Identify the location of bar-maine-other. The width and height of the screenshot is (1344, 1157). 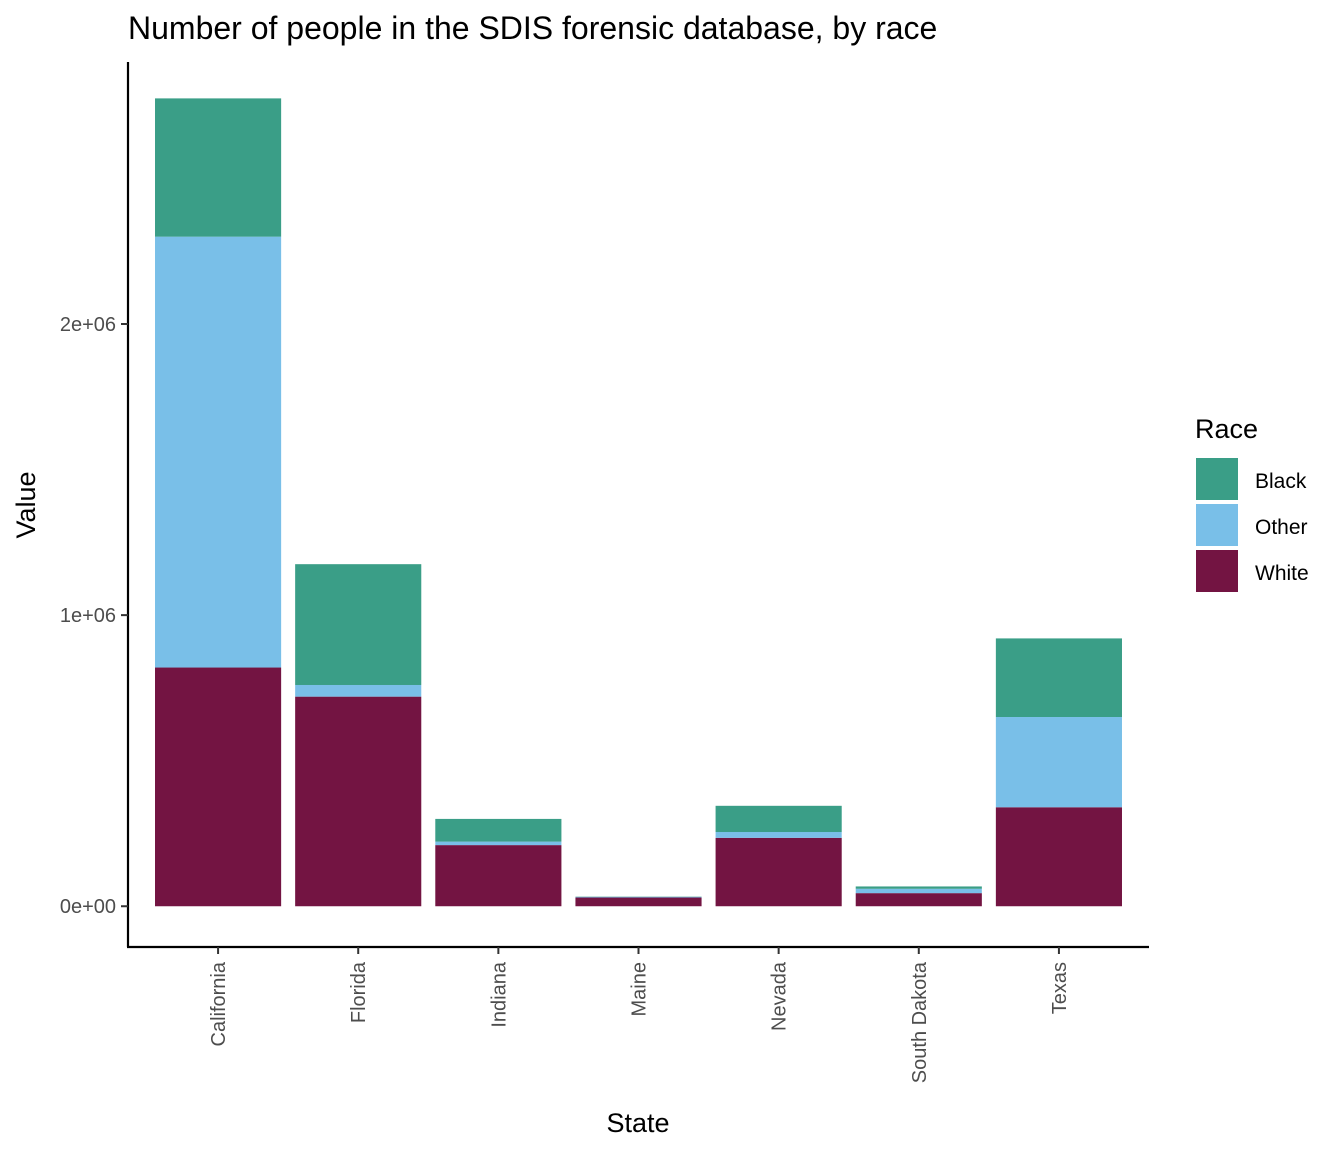
(638, 897).